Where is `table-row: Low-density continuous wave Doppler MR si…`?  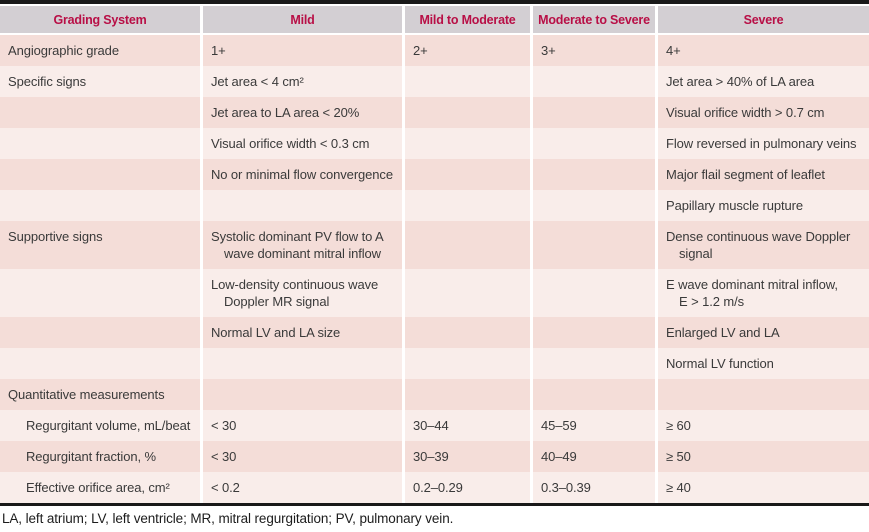 table-row: Low-density continuous wave Doppler MR si… is located at coordinates (434, 293).